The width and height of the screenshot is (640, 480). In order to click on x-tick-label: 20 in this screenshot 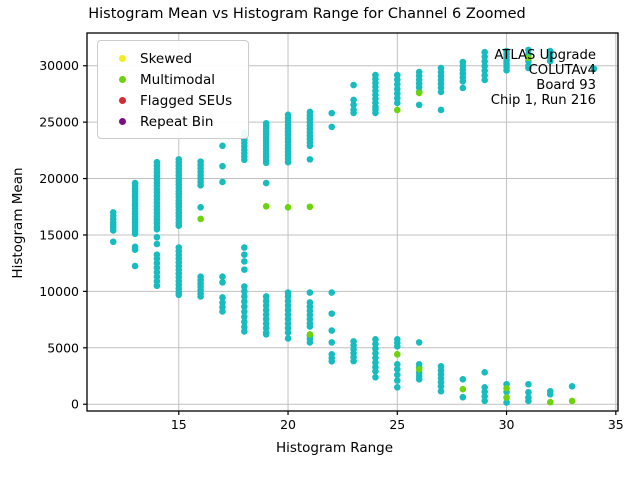, I will do `click(288, 424)`.